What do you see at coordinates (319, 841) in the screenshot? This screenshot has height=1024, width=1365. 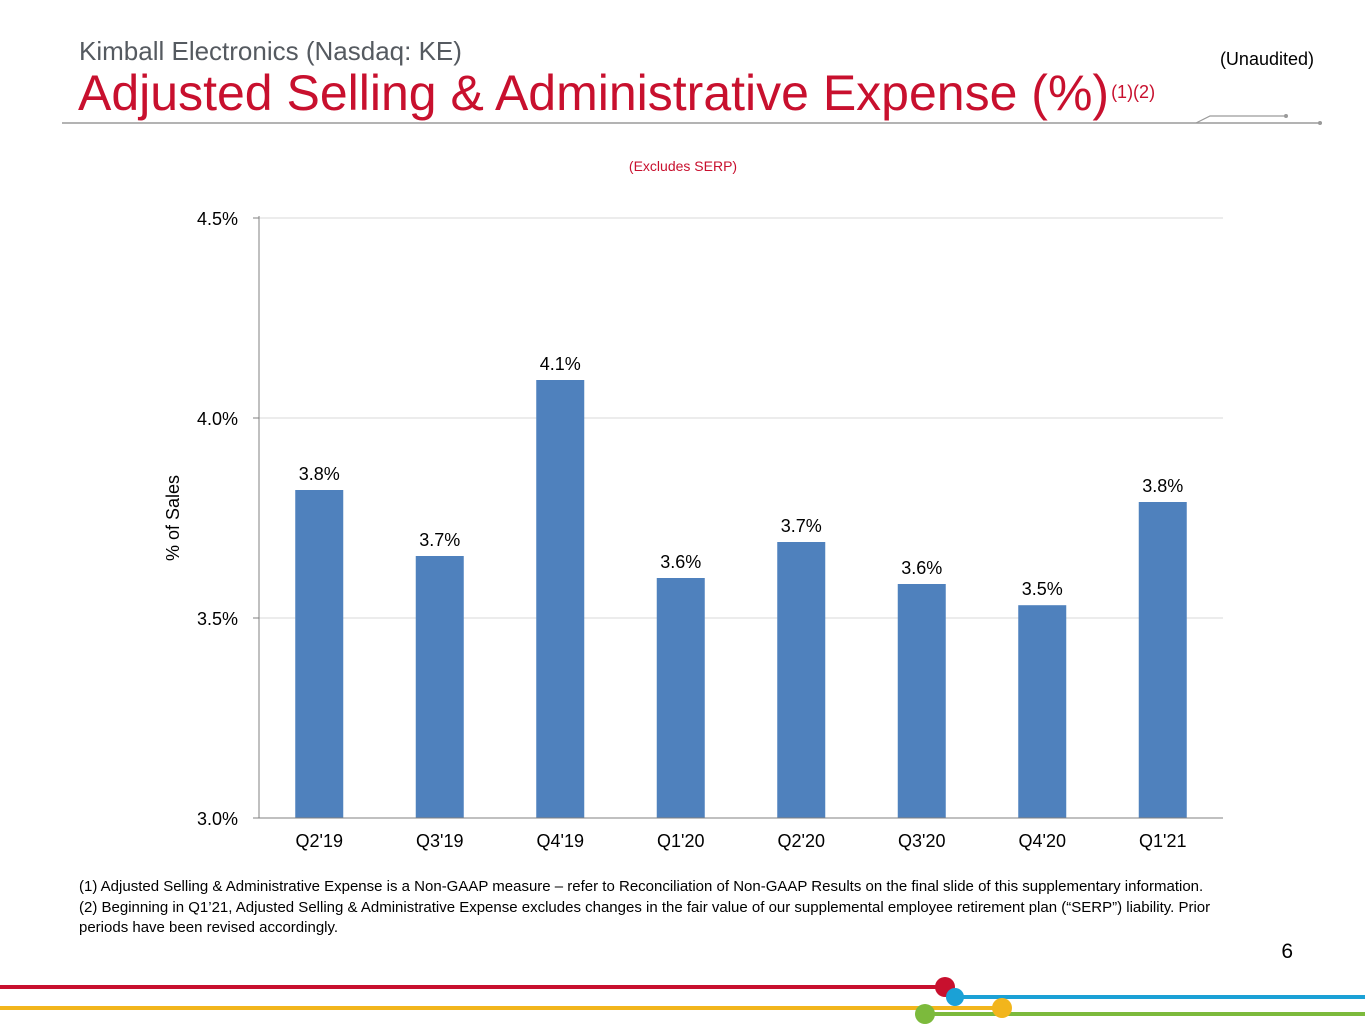 I see `x-tick-label: Q2'19` at bounding box center [319, 841].